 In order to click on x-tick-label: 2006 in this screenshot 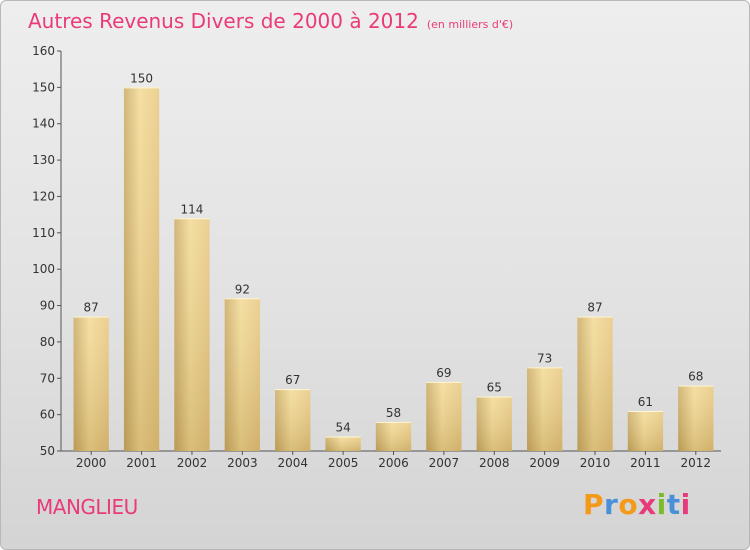, I will do `click(393, 463)`.